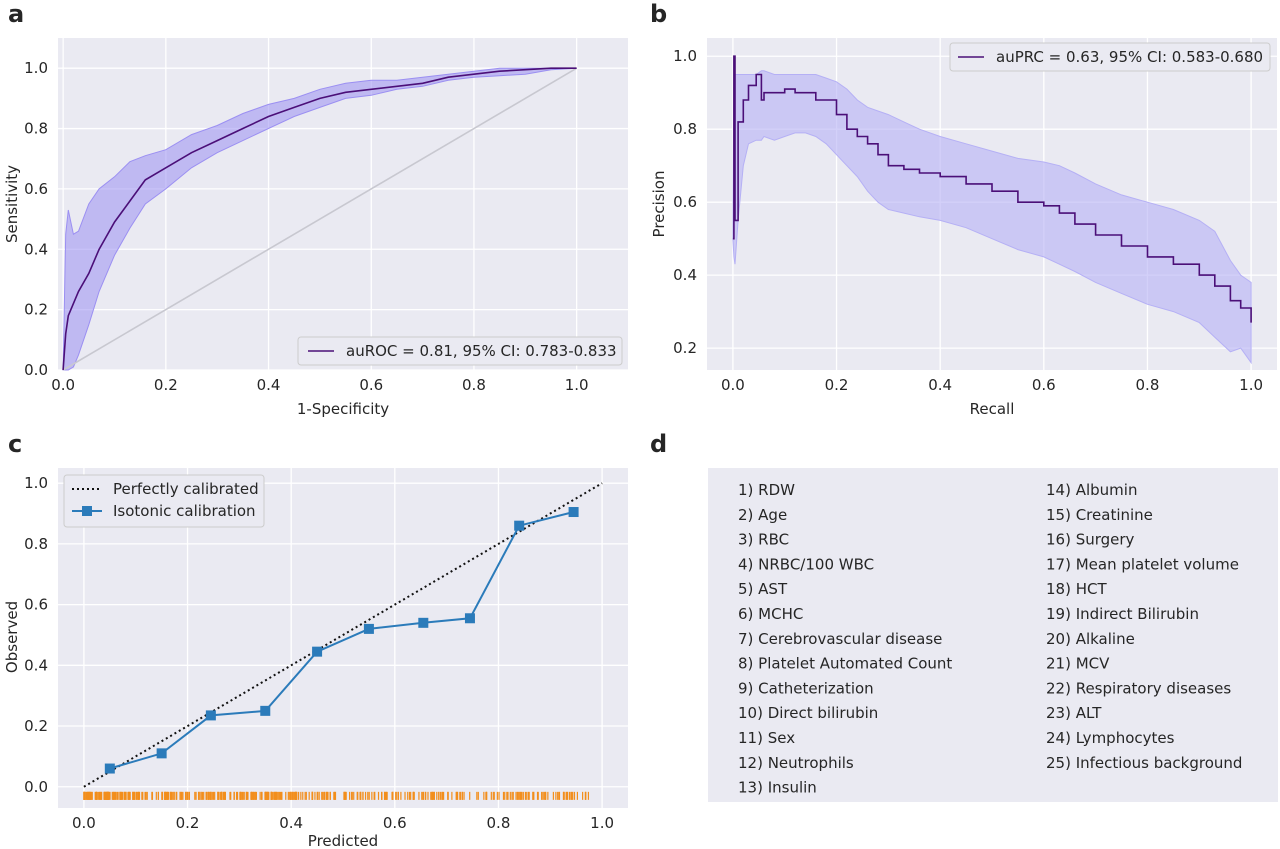 The height and width of the screenshot is (849, 1280). What do you see at coordinates (840, 639) in the screenshot?
I see `feature-item: 7) Cerebrovascular disease` at bounding box center [840, 639].